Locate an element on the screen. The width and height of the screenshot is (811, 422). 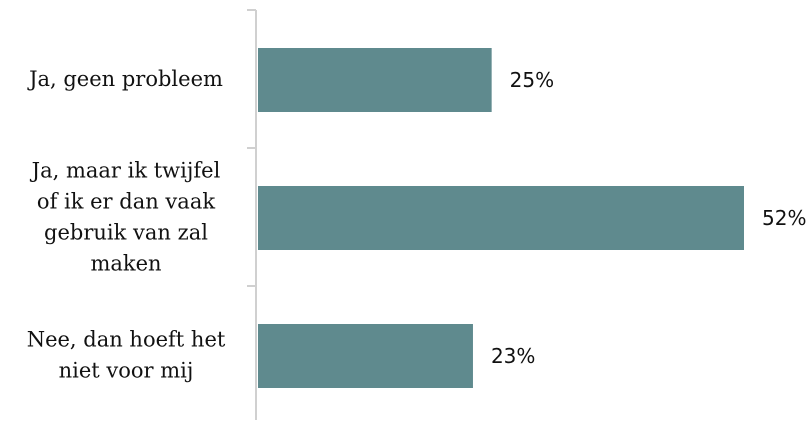
category-label: niet voor mij is located at coordinates (126, 371).